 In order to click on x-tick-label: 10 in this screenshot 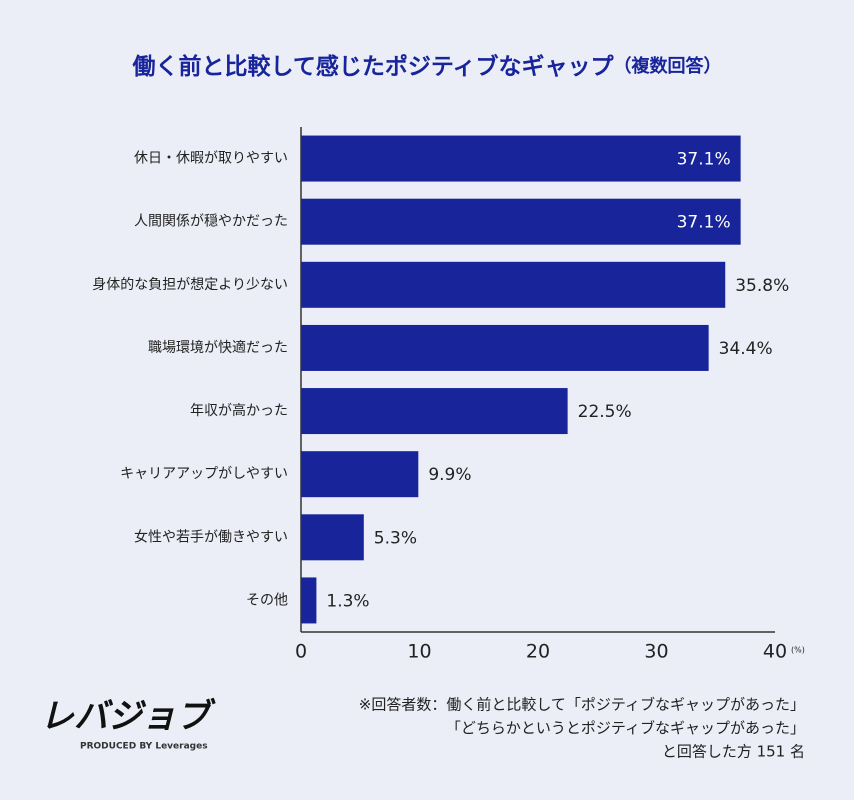, I will do `click(419, 652)`.